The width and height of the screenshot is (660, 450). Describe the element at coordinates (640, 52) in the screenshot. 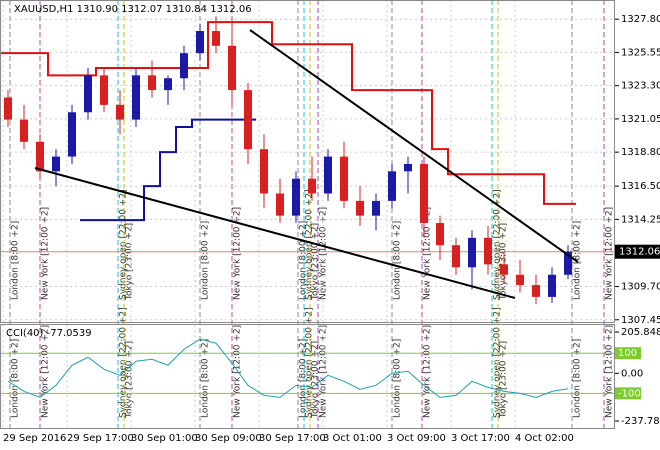

I see `y-tick-label: 1325.55` at that location.